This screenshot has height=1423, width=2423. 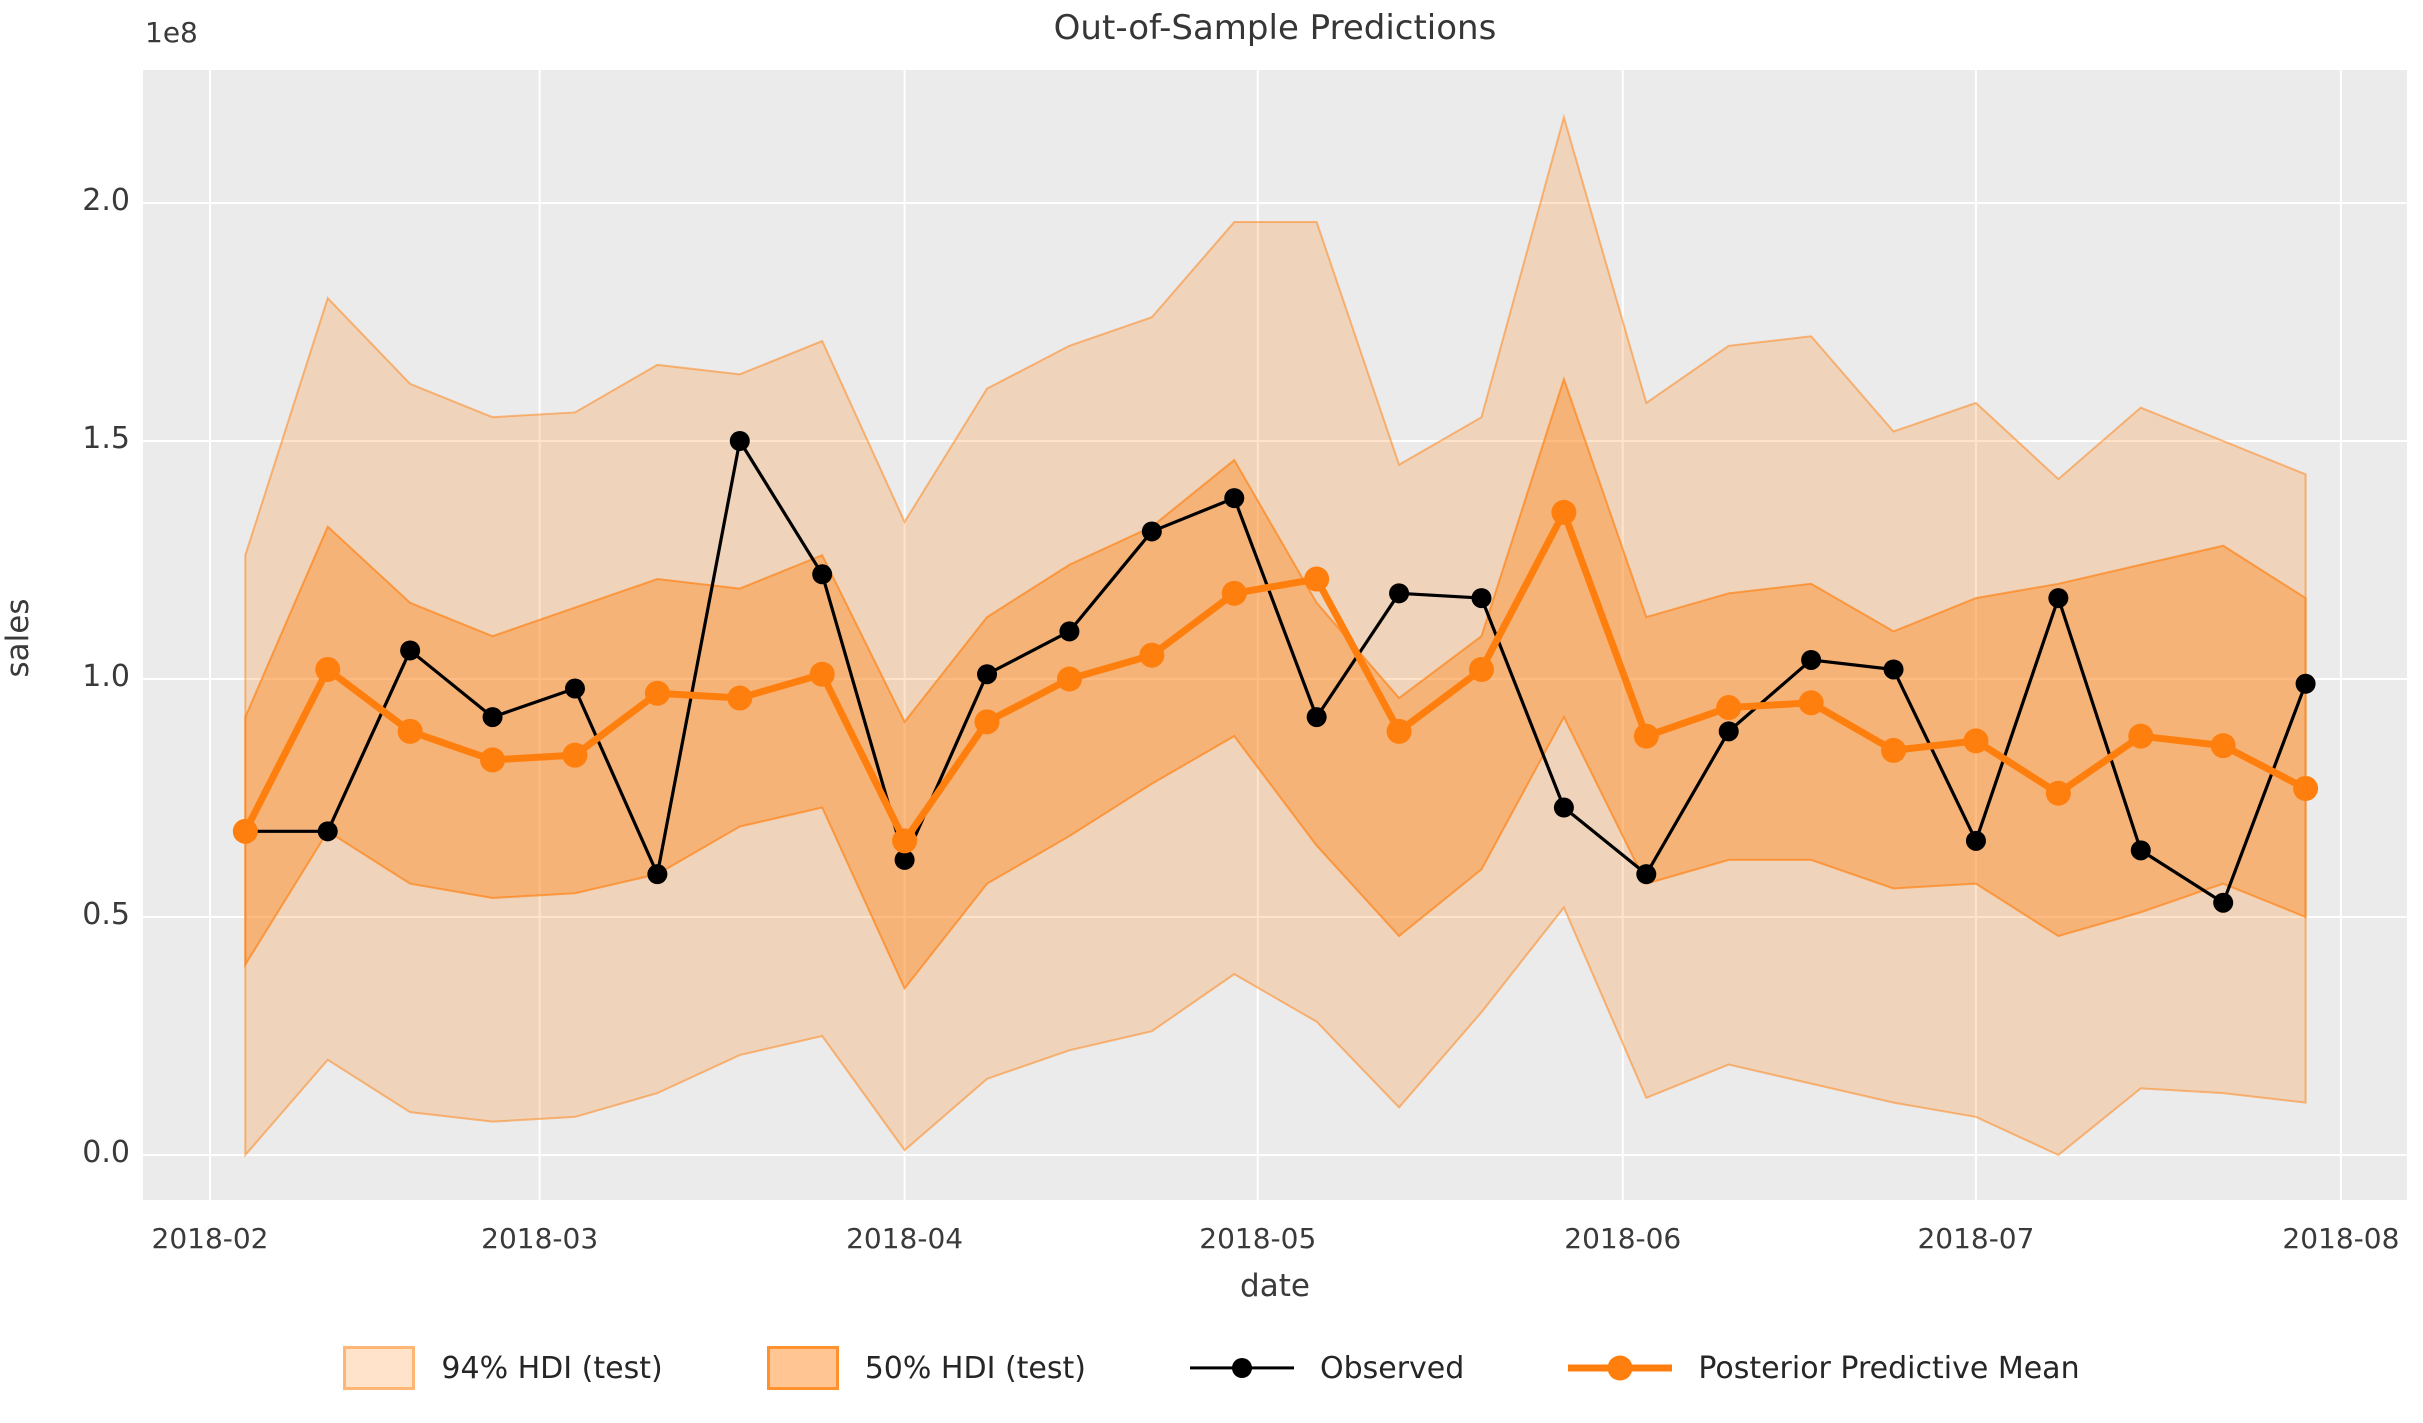 I want to click on x-tick-label: 2018-05, so click(x=1258, y=1238).